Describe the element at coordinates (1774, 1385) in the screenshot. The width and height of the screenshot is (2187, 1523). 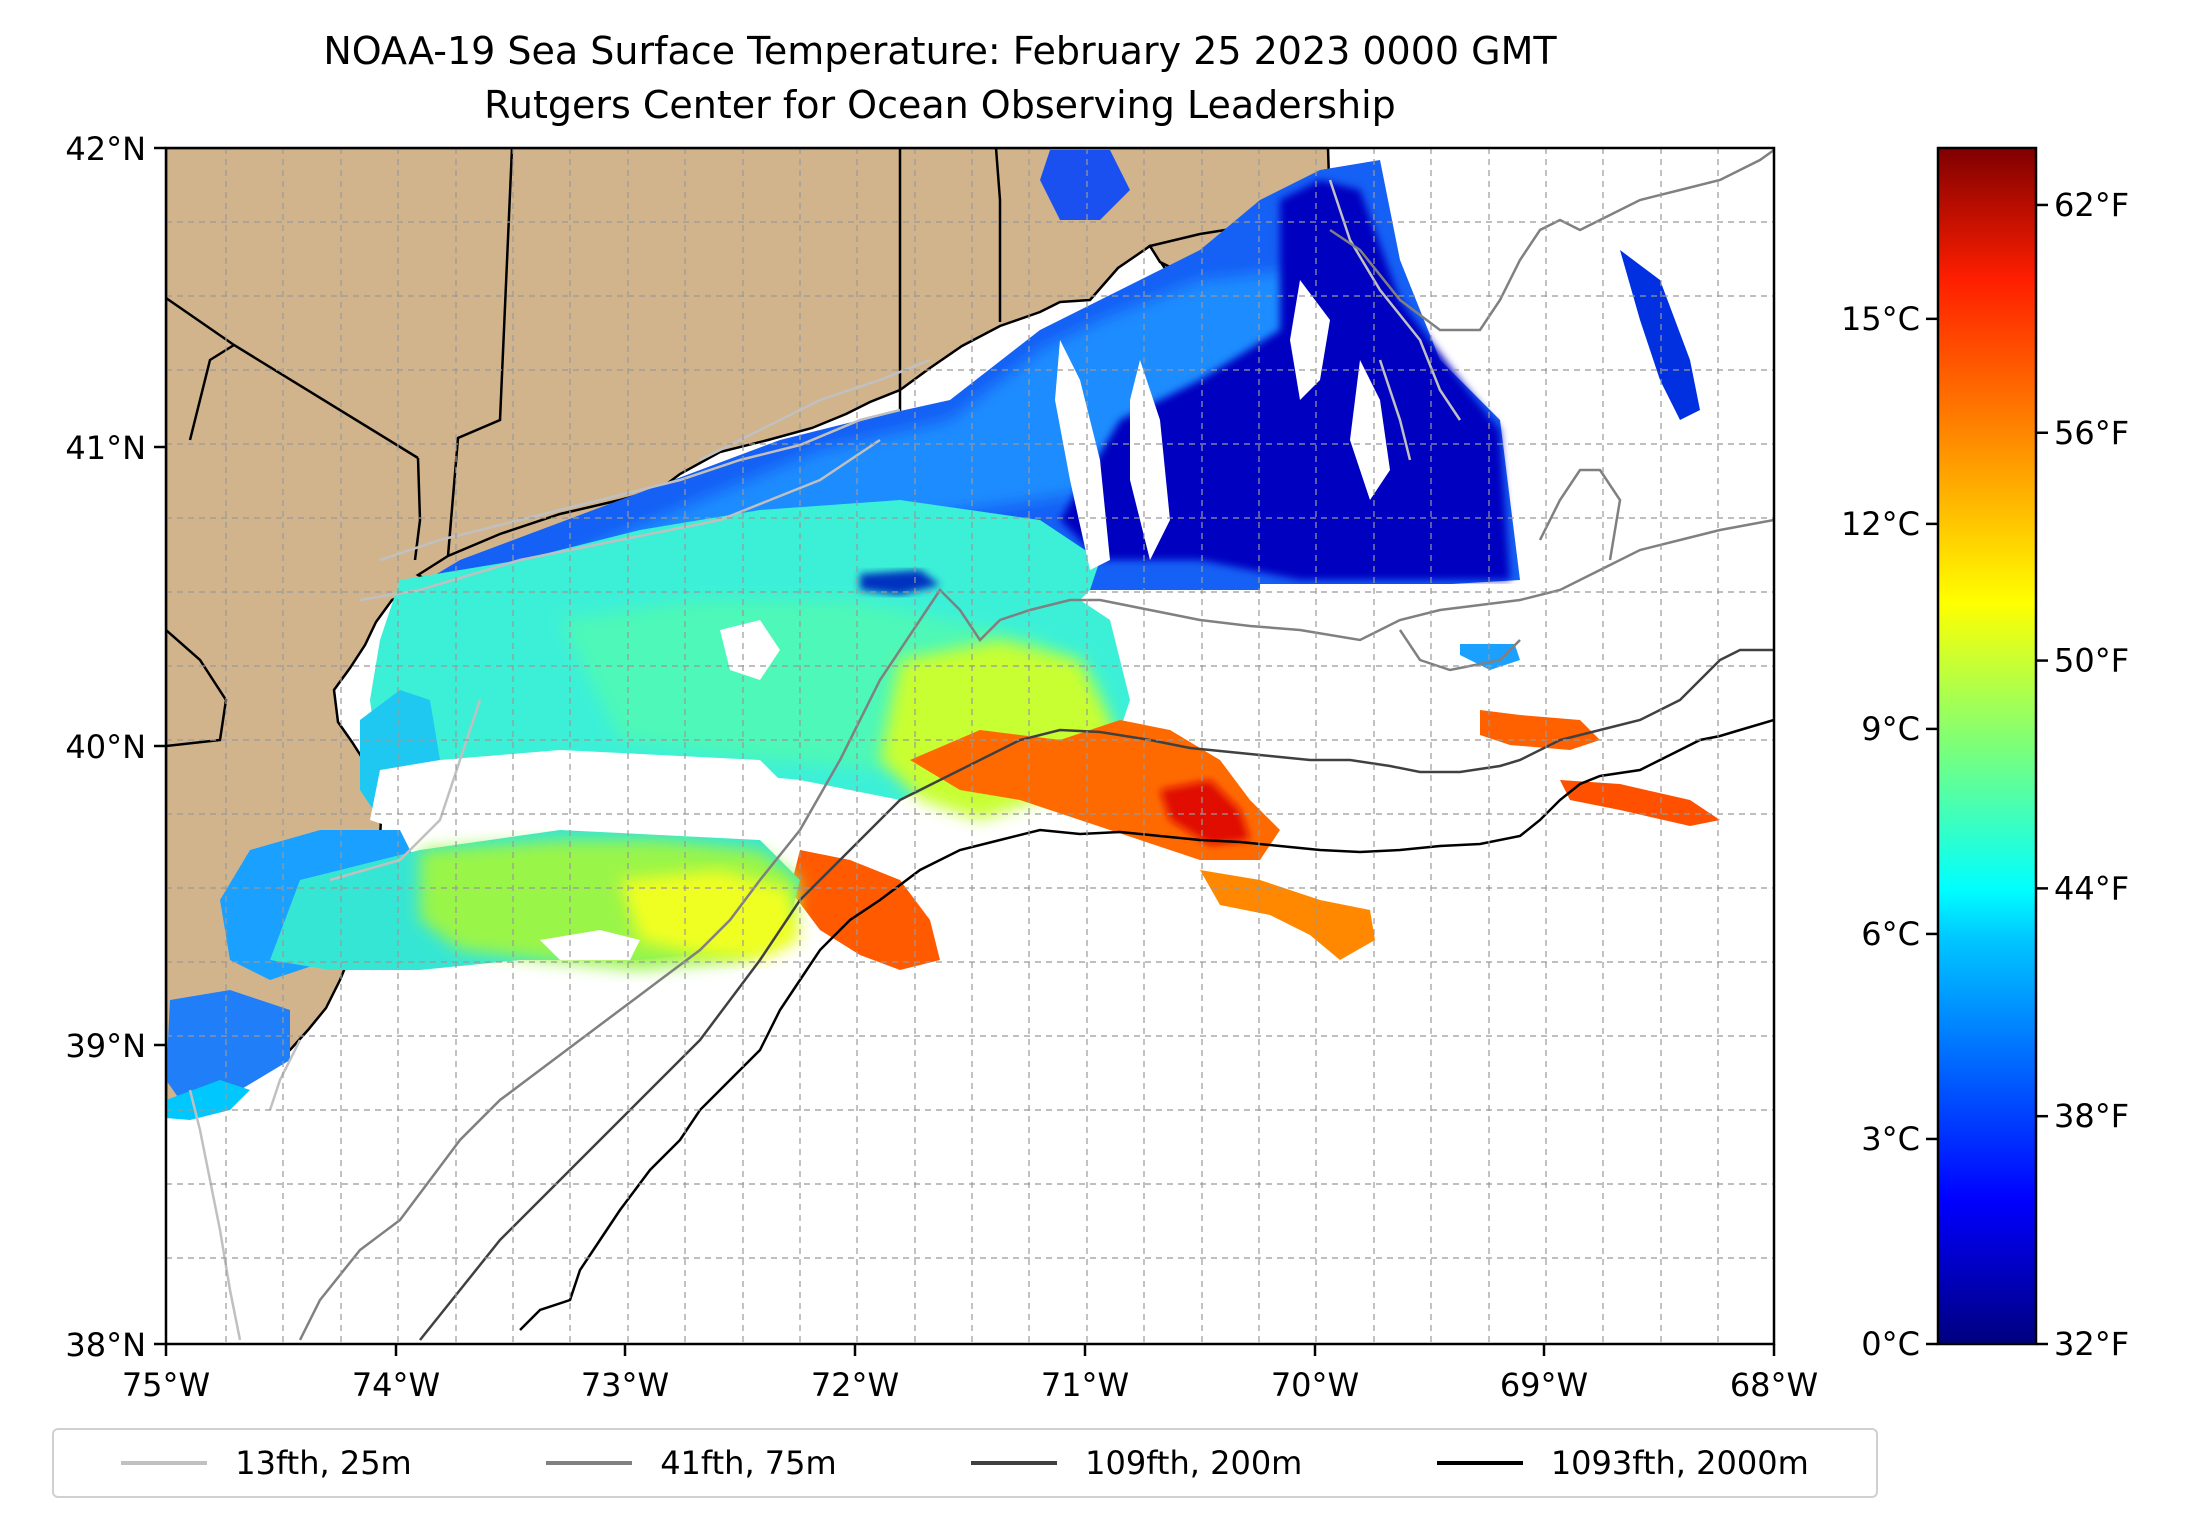
I see `lon-tick-label: 68°W` at that location.